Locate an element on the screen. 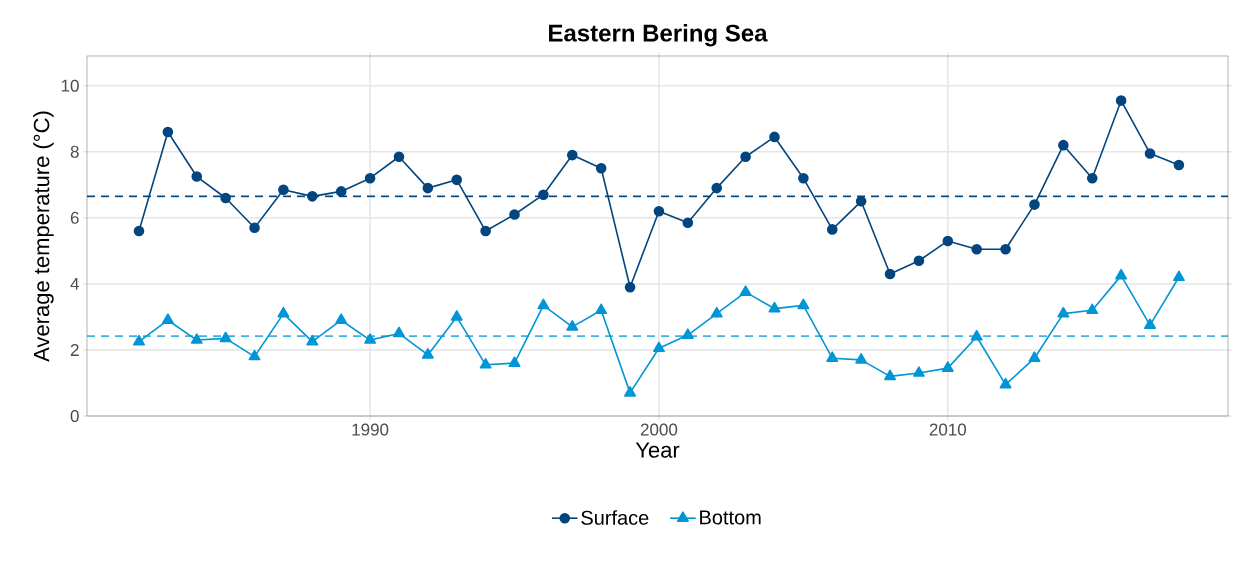 The width and height of the screenshot is (1235, 571). y-tick-label: 4 is located at coordinates (74, 284).